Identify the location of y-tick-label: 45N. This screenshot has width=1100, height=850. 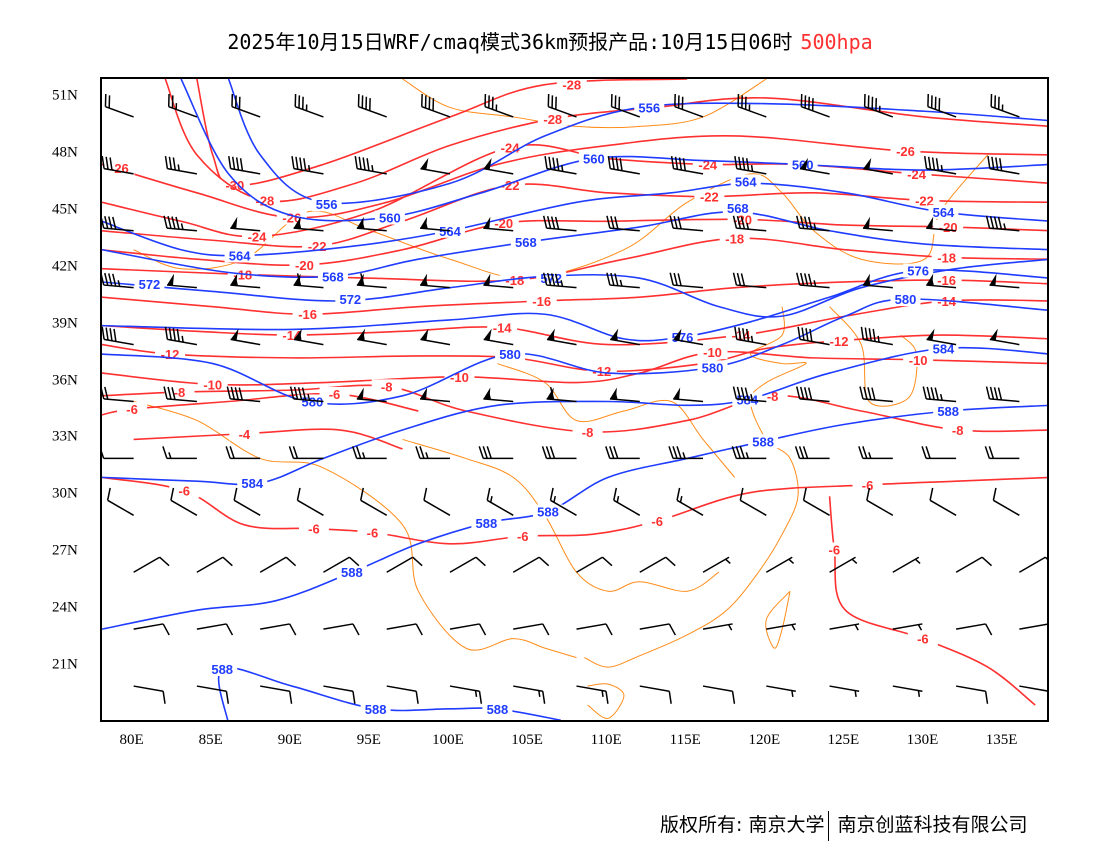
(65, 209).